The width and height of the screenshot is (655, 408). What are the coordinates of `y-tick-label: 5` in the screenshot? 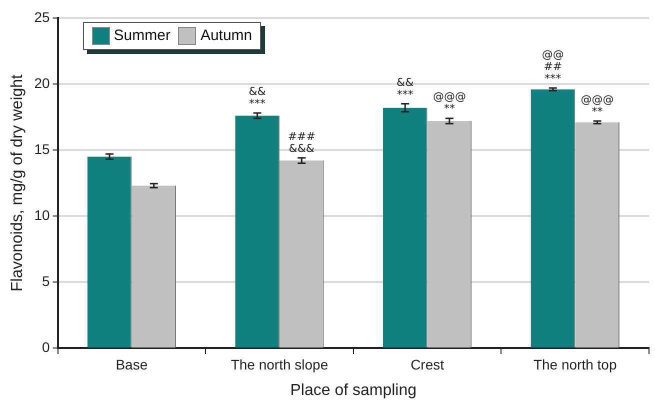 It's located at (46, 280).